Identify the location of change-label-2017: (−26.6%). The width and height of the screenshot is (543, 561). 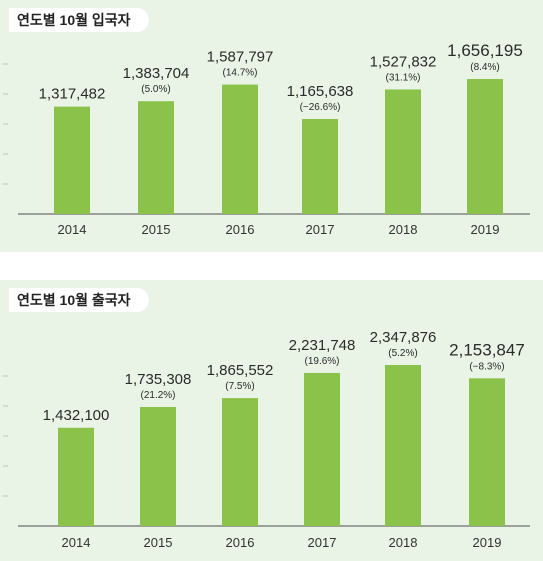
(320, 107).